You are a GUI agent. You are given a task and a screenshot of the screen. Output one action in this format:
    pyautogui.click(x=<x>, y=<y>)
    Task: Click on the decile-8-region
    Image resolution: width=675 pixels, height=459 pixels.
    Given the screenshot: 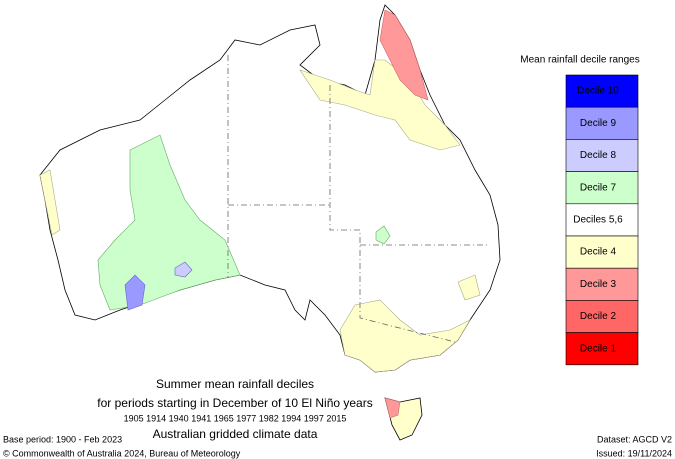 What is the action you would take?
    pyautogui.click(x=183, y=269)
    